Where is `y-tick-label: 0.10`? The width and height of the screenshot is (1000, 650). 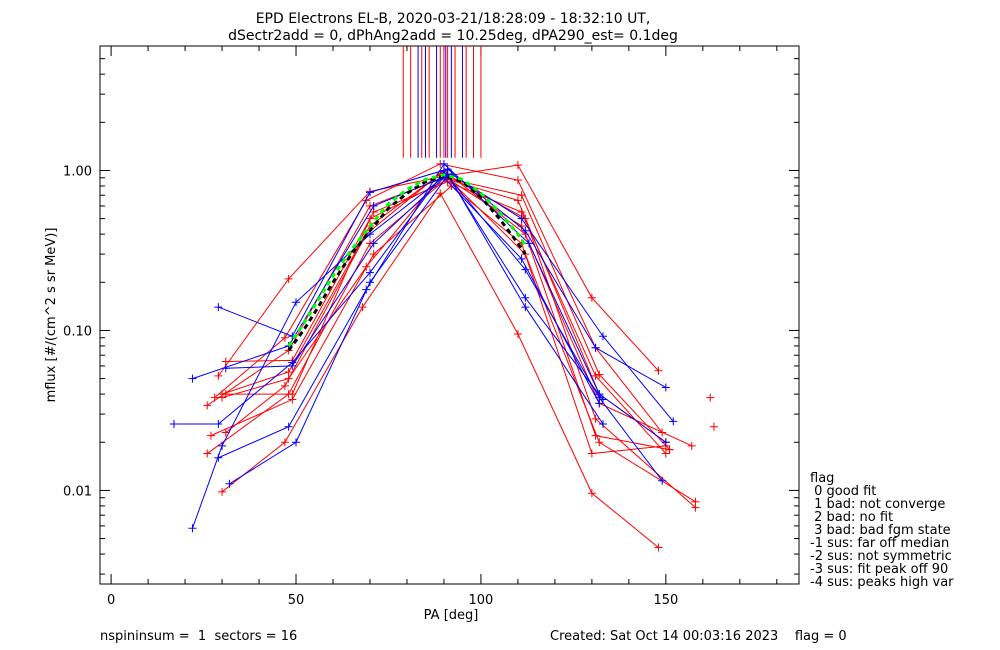 y-tick-label: 0.10 is located at coordinates (77, 331).